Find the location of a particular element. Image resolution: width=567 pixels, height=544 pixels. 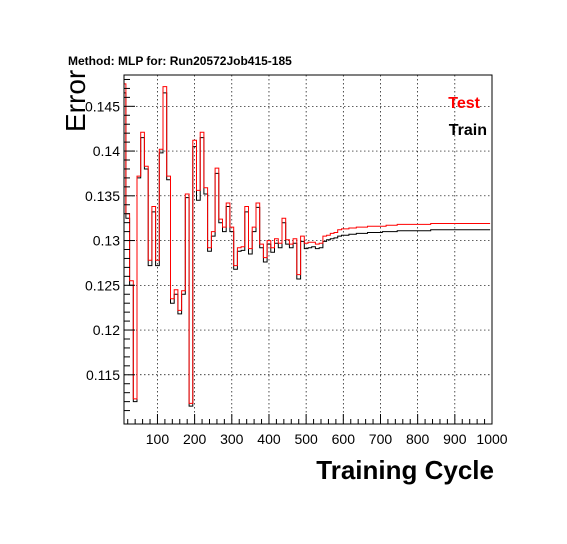

x-tick-label: 600 is located at coordinates (344, 439).